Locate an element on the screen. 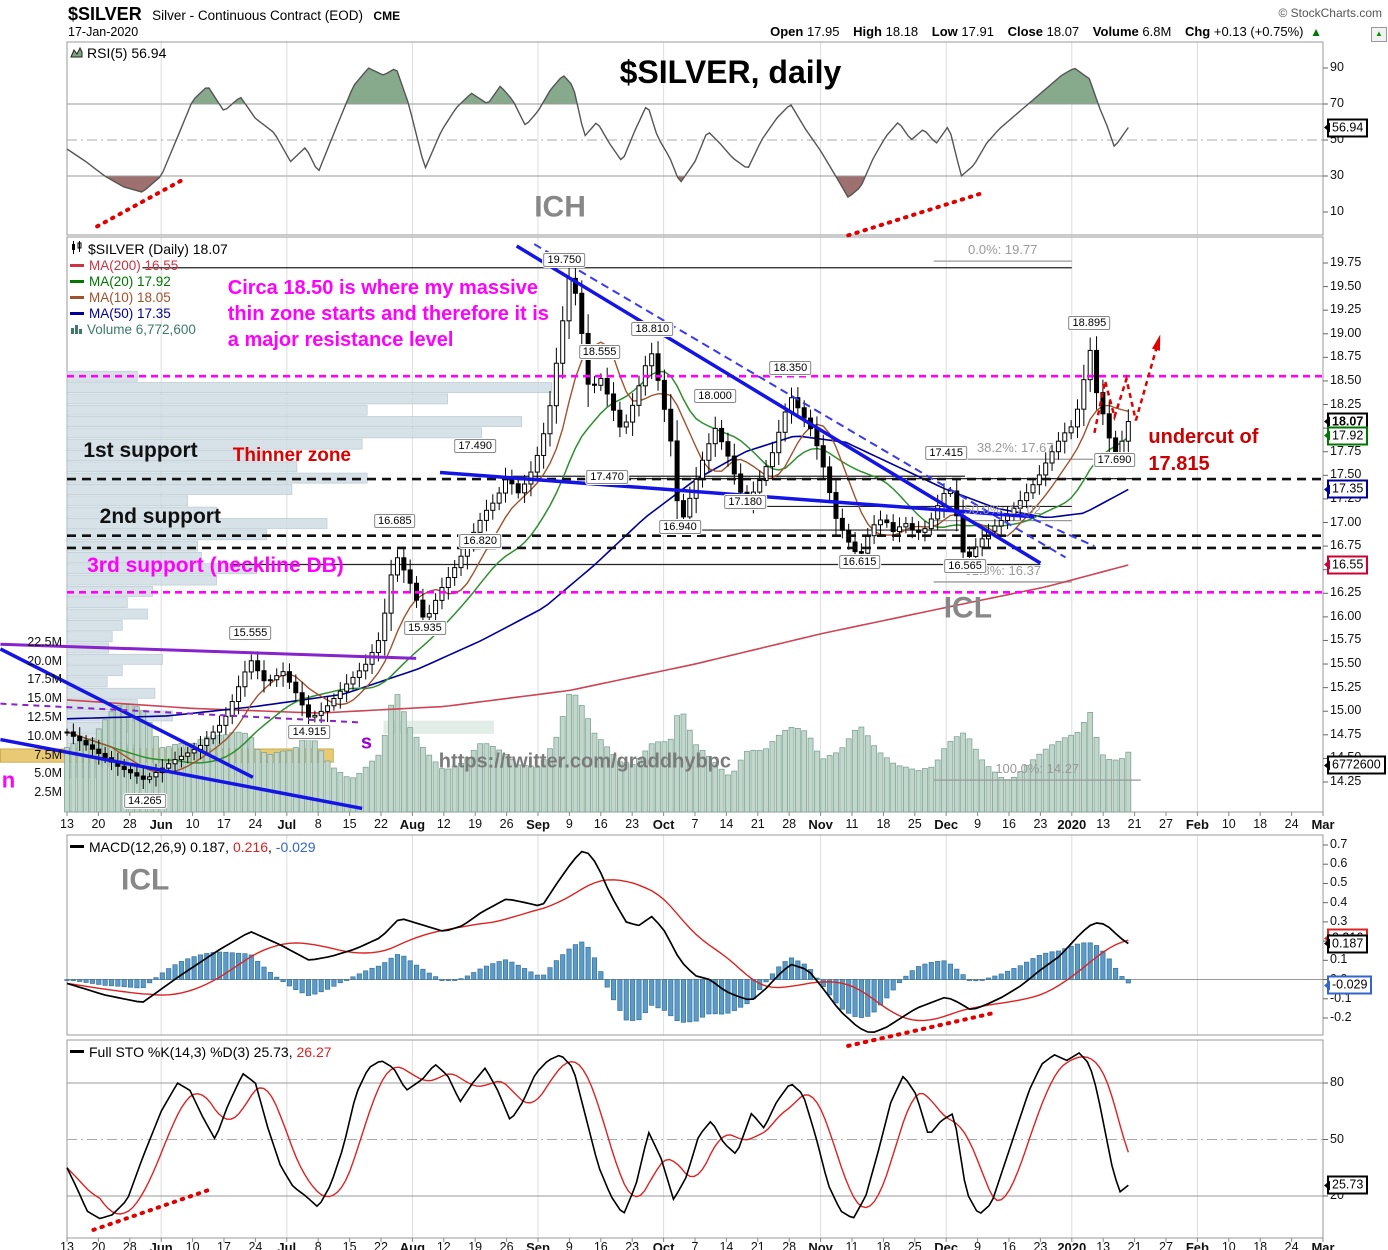 This screenshot has width=1388, height=1250. x-axis-tick-label: 15 is located at coordinates (349, 824).